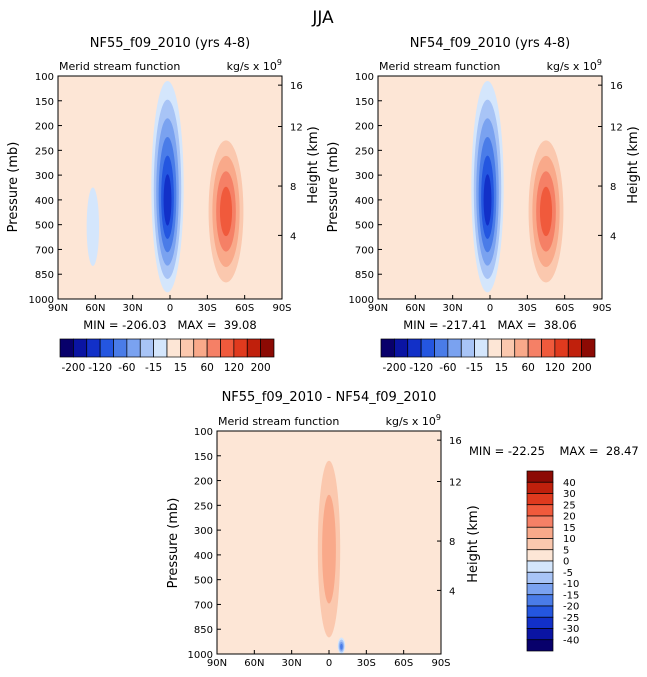 The width and height of the screenshot is (647, 677). Describe the element at coordinates (292, 663) in the screenshot. I see `x-tick-label: 30N` at that location.